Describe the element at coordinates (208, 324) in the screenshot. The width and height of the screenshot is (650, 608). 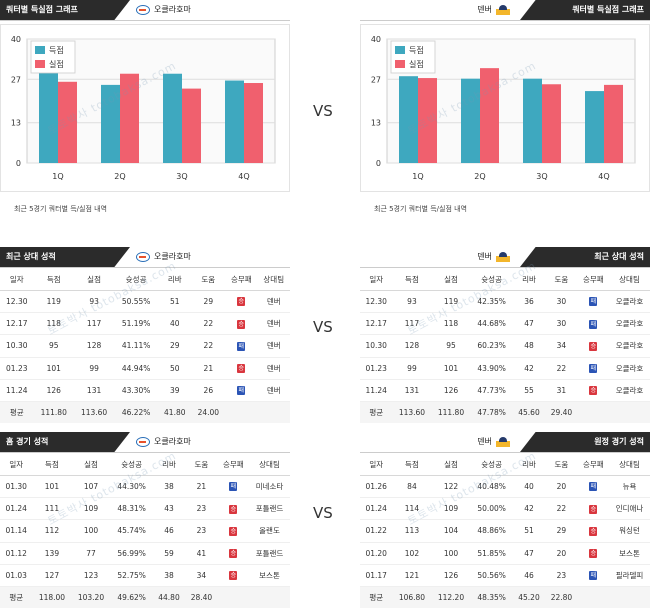
I see `cell-assists: 22` at that location.